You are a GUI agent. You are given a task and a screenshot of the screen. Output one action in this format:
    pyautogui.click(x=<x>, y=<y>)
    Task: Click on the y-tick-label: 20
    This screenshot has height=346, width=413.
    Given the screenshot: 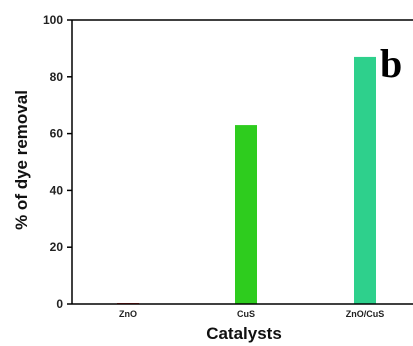 What is the action you would take?
    pyautogui.click(x=57, y=247)
    